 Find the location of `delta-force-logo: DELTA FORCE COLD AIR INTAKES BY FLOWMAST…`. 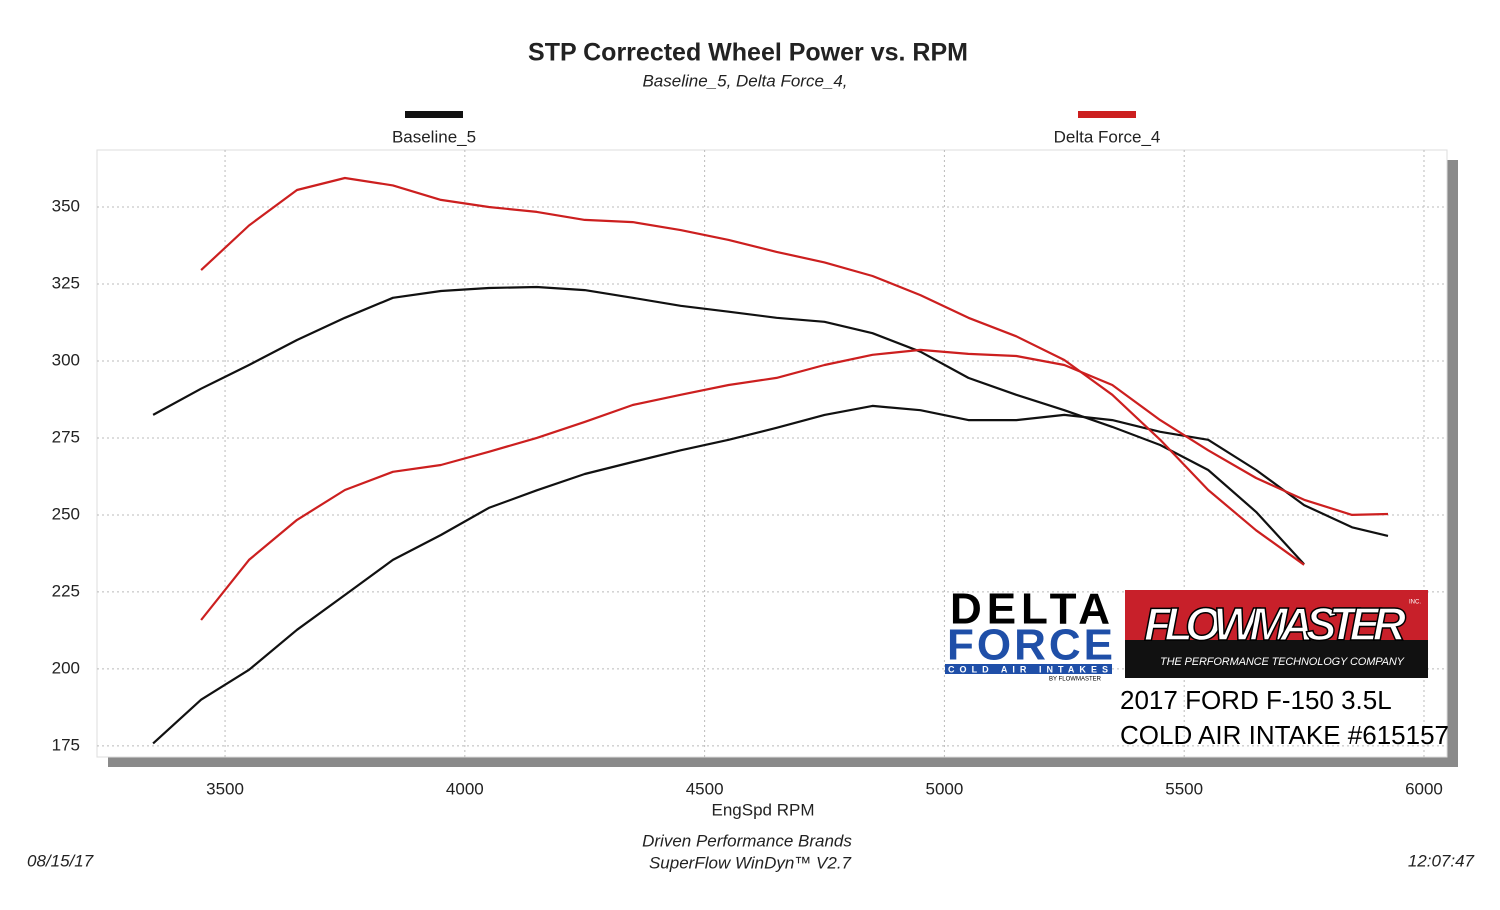

delta-force-logo: DELTA FORCE COLD AIR INTAKES BY FLOWMAST… is located at coordinates (1029, 634).